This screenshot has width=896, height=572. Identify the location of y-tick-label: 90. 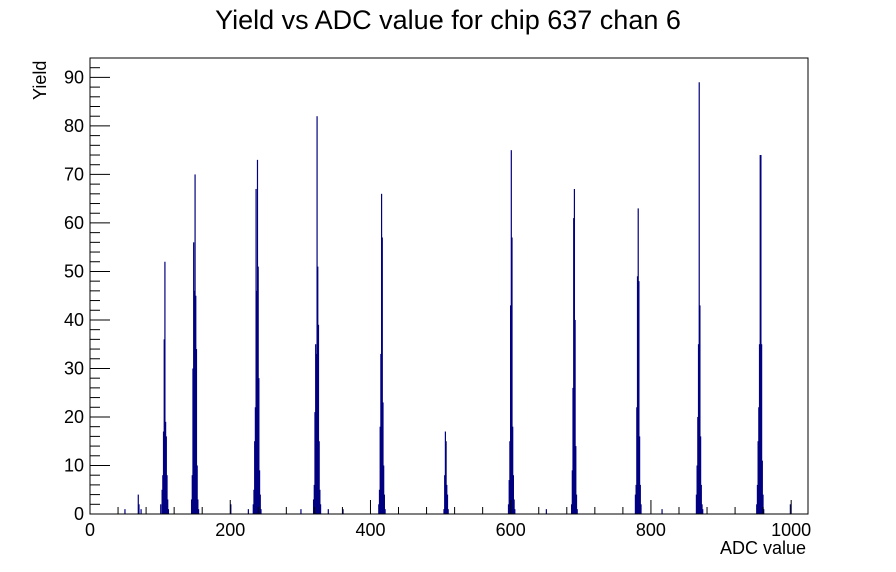
(74, 77).